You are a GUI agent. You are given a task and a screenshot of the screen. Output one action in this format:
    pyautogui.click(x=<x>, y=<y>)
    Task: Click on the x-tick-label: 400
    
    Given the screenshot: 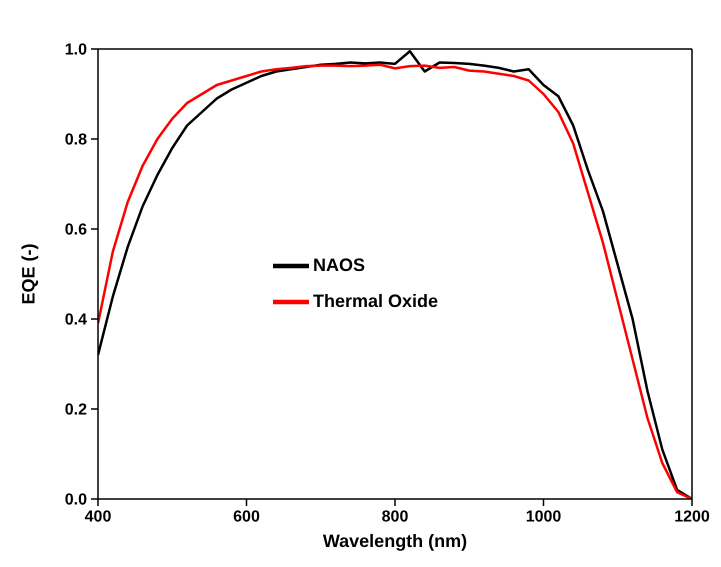 What is the action you would take?
    pyautogui.click(x=98, y=517)
    